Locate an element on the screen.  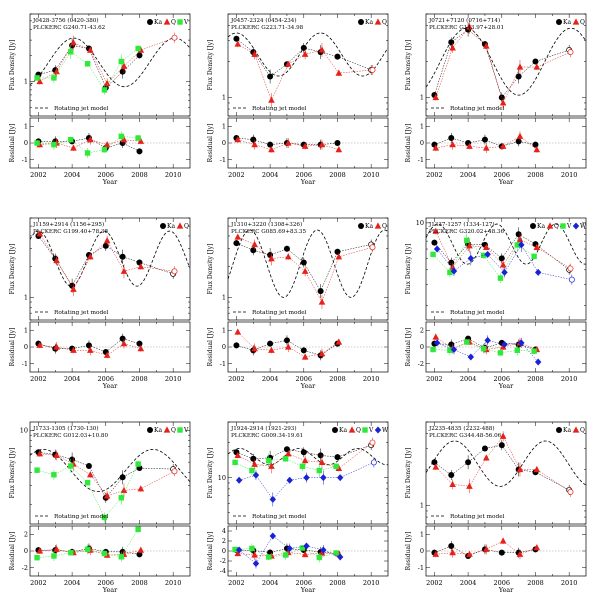
rotating-jet-model-curve is located at coordinates (506, 61).